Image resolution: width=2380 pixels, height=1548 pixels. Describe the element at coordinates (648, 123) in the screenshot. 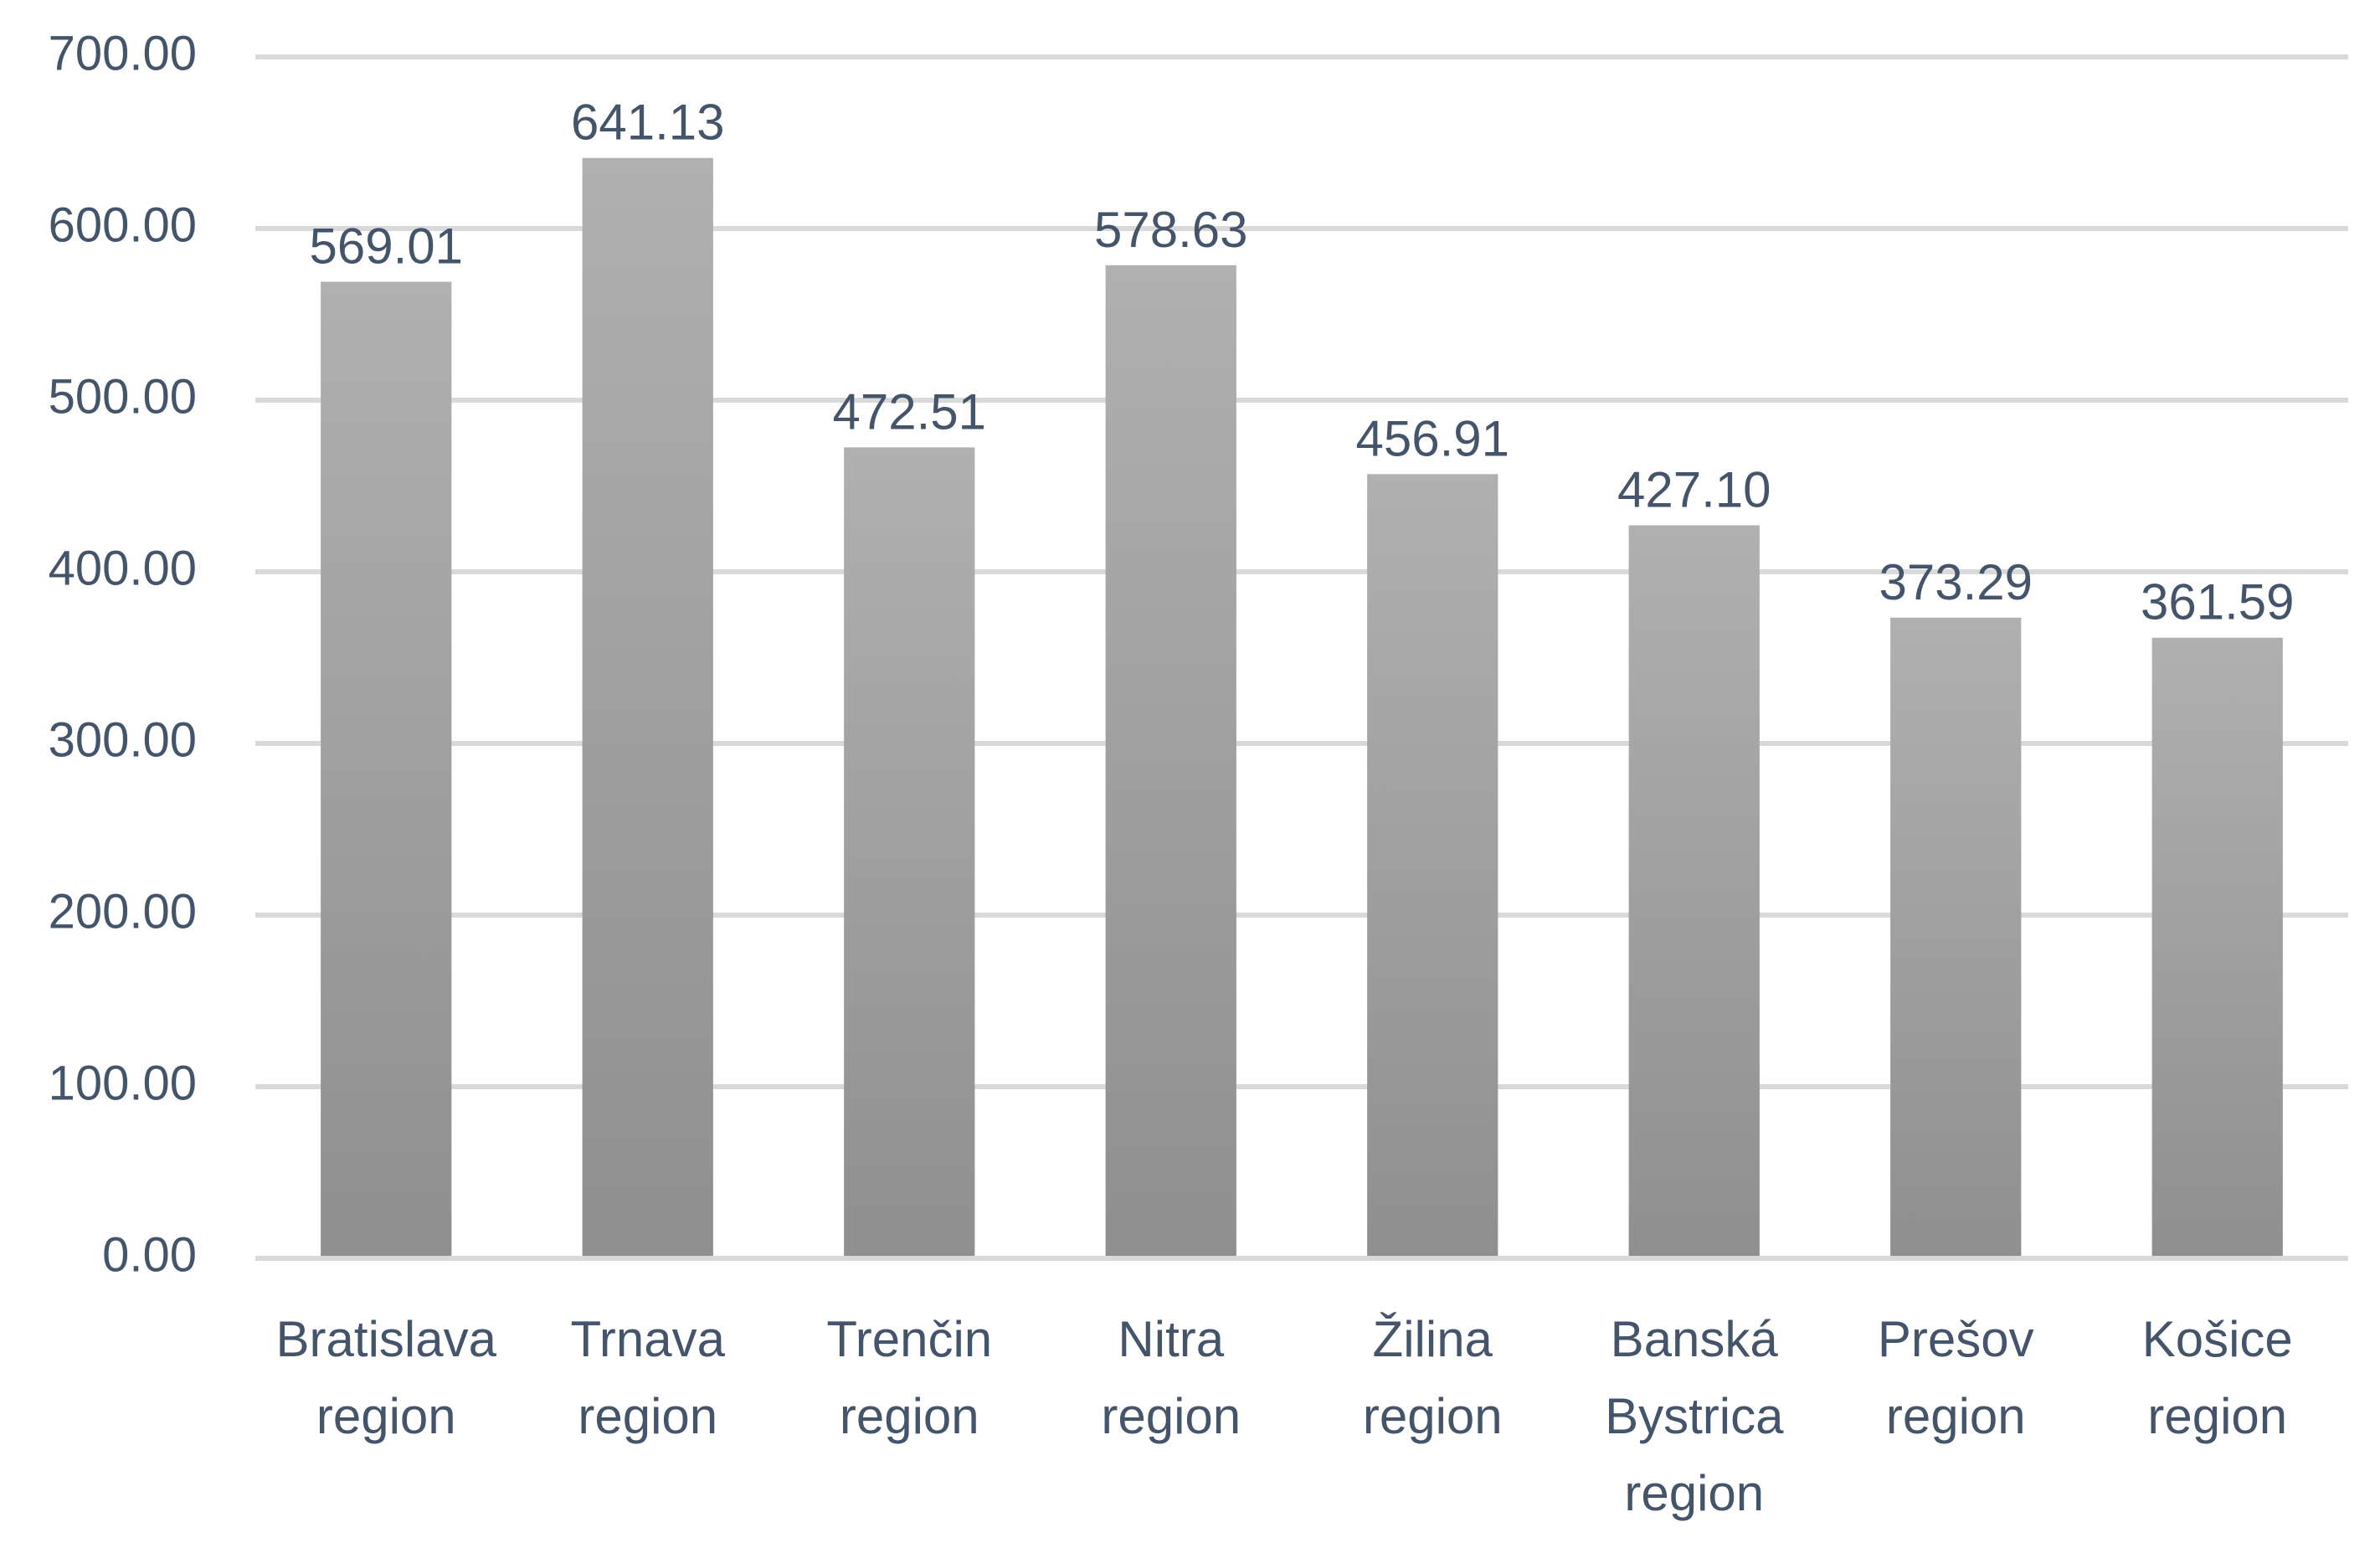

I see `data-label: 641.13` at that location.